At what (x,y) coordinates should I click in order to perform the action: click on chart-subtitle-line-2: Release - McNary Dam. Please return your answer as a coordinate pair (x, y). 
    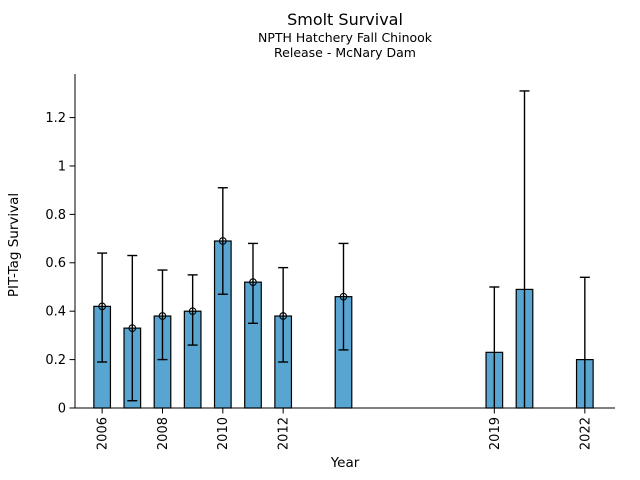
    Looking at the image, I should click on (345, 52).